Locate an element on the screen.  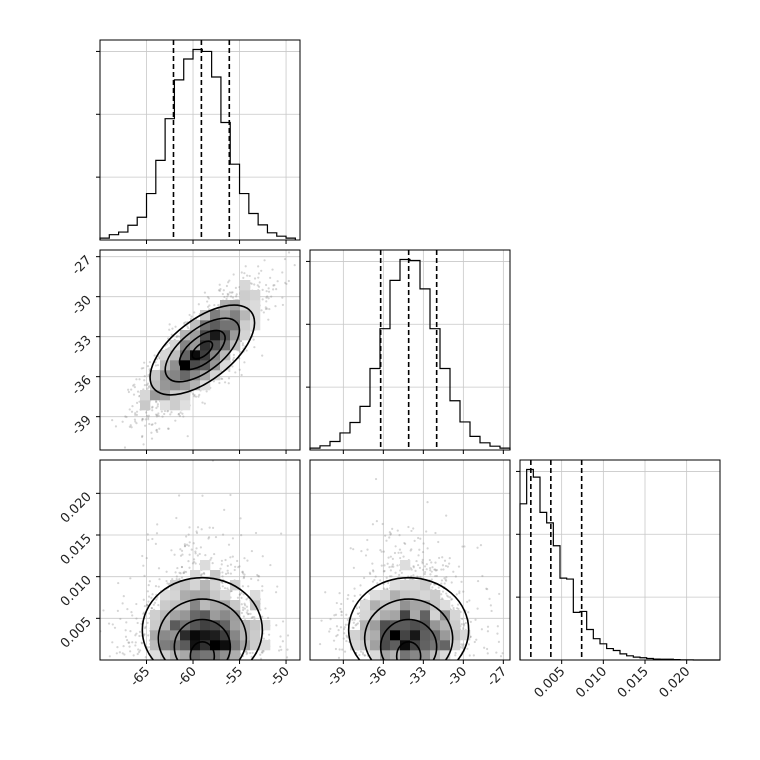
panel-hist-param2 is located at coordinates (408, 351).